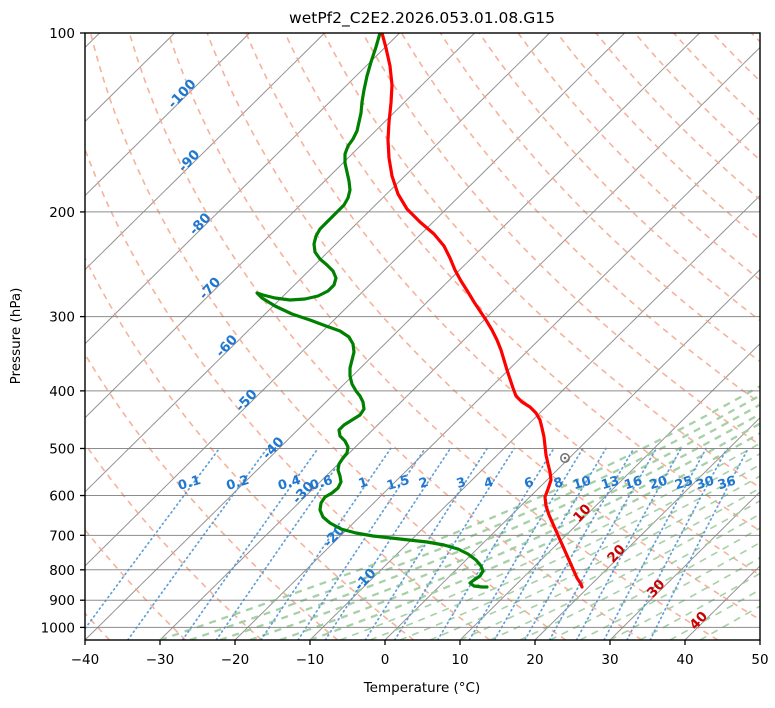 The image size is (775, 708). What do you see at coordinates (363, 483) in the screenshot?
I see `mixing-ratio-label: 1` at bounding box center [363, 483].